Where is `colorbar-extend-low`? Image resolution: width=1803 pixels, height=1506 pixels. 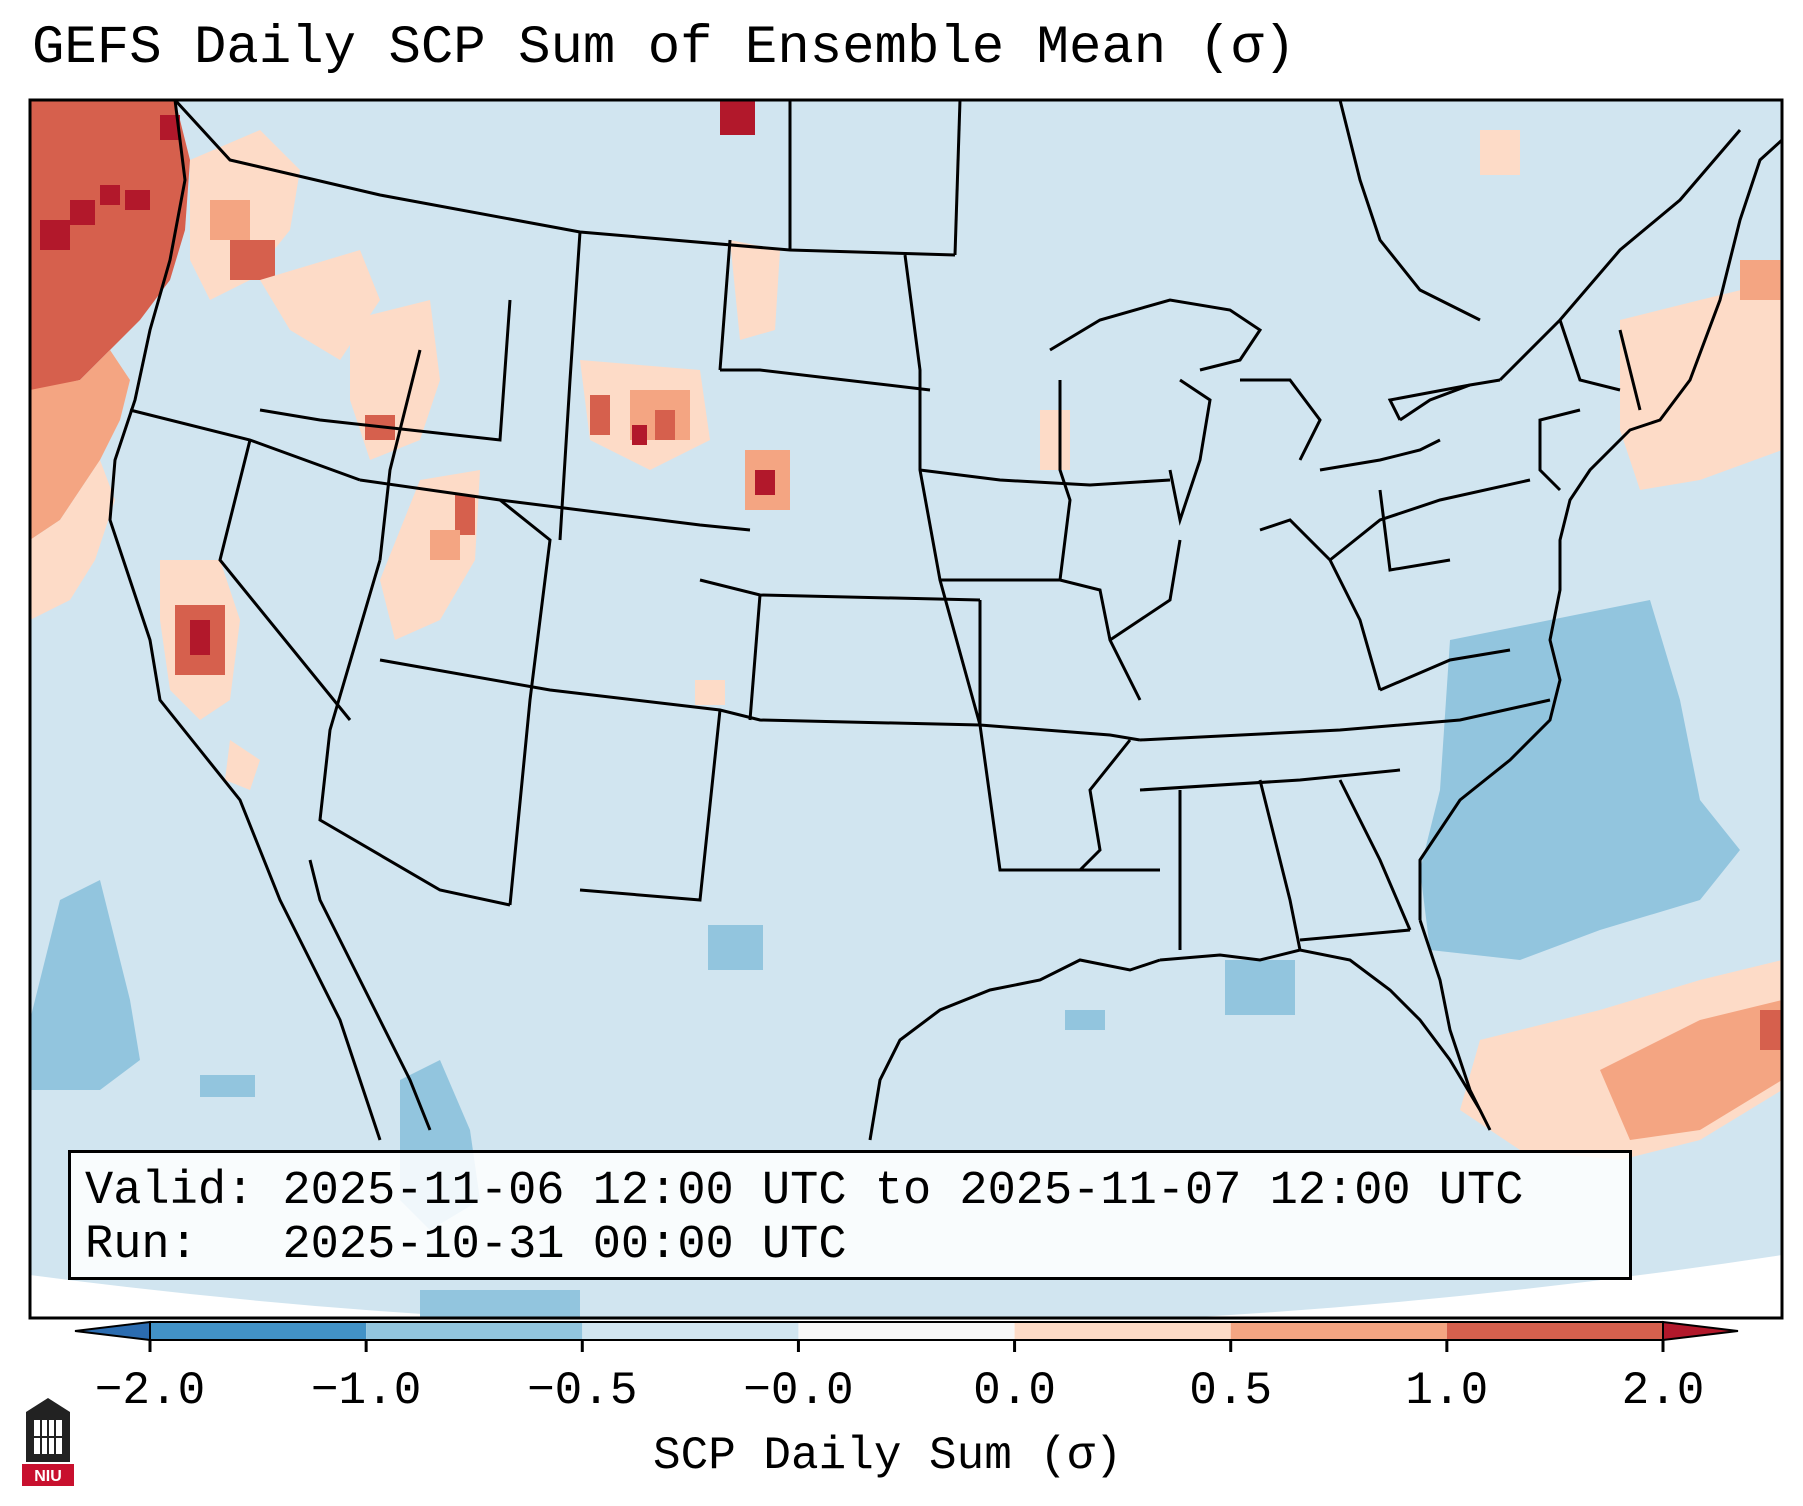 colorbar-extend-low is located at coordinates (112, 1331).